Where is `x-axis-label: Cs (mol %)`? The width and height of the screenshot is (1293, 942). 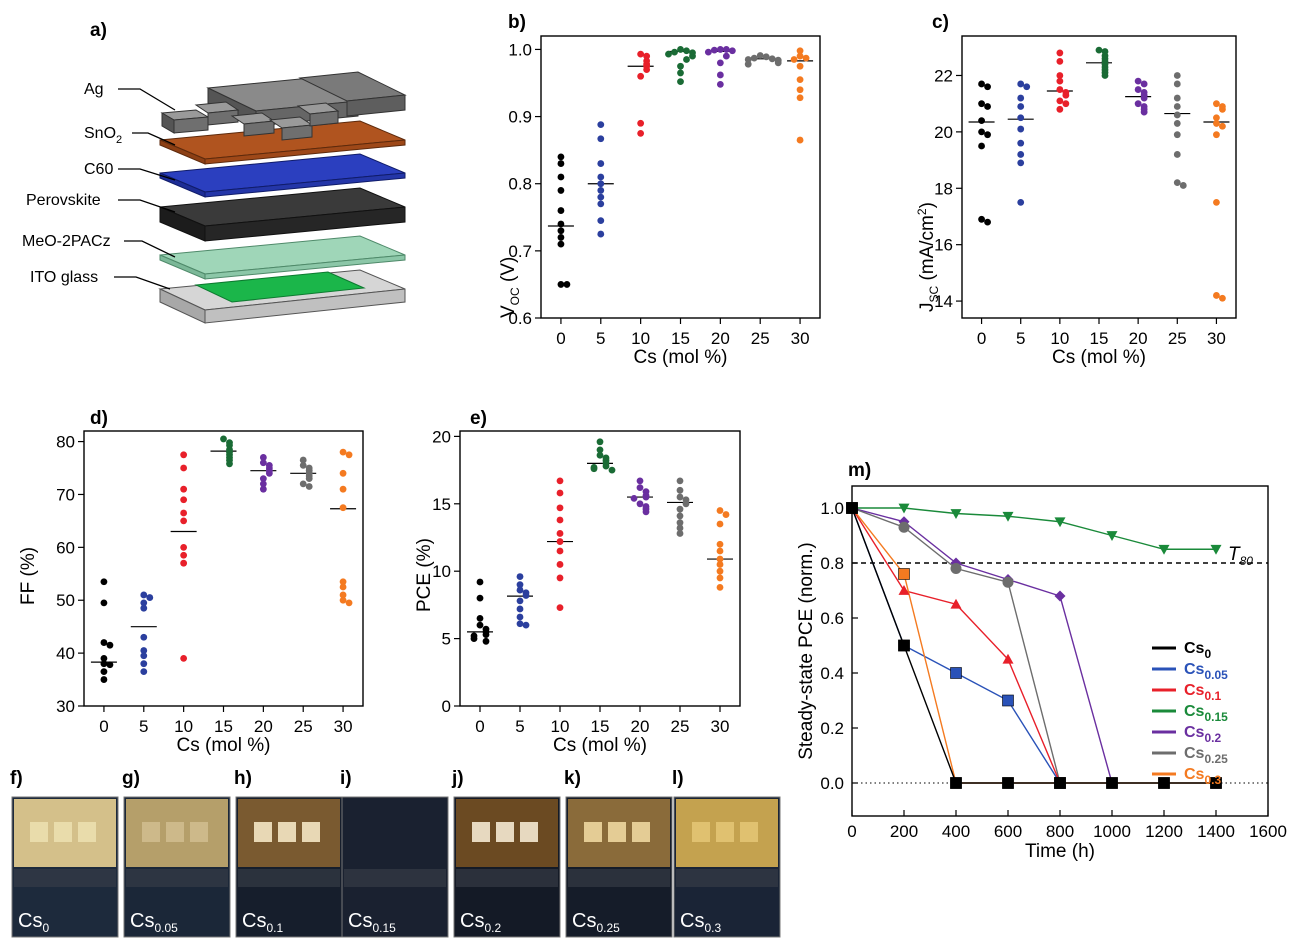 x-axis-label: Cs (mol %) is located at coordinates (681, 357).